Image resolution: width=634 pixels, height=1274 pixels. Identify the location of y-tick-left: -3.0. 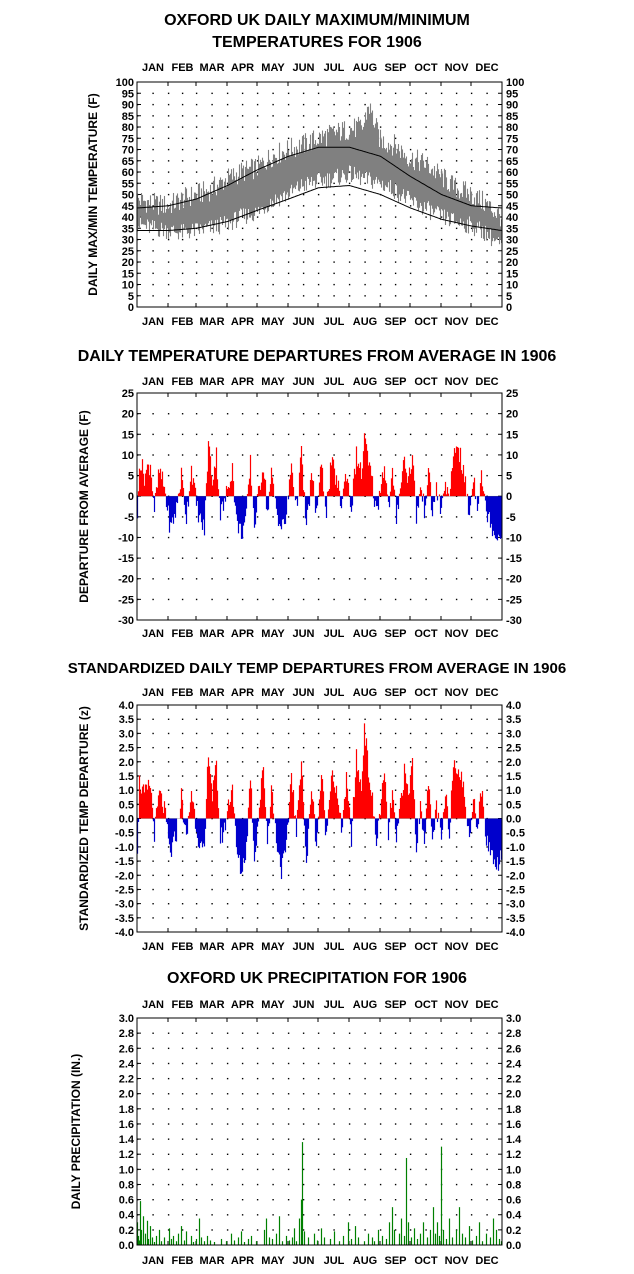
(124, 905).